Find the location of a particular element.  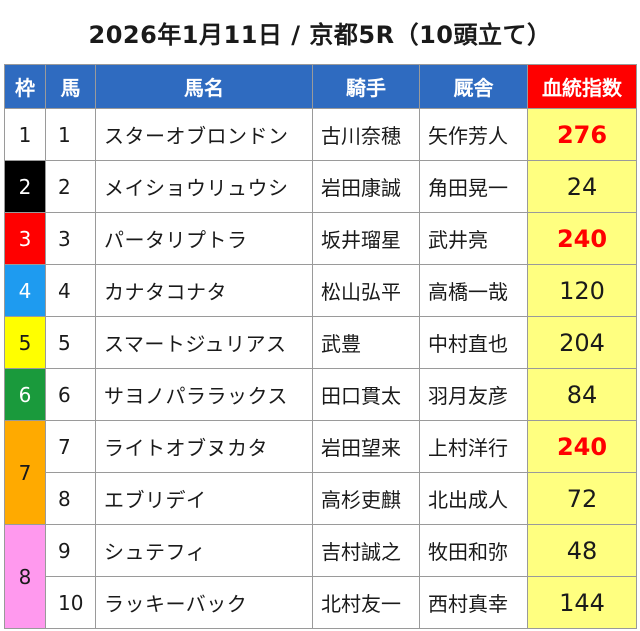

header-row: 枠 馬 馬名 騎手 厩舎 血統指数 is located at coordinates (320, 86).